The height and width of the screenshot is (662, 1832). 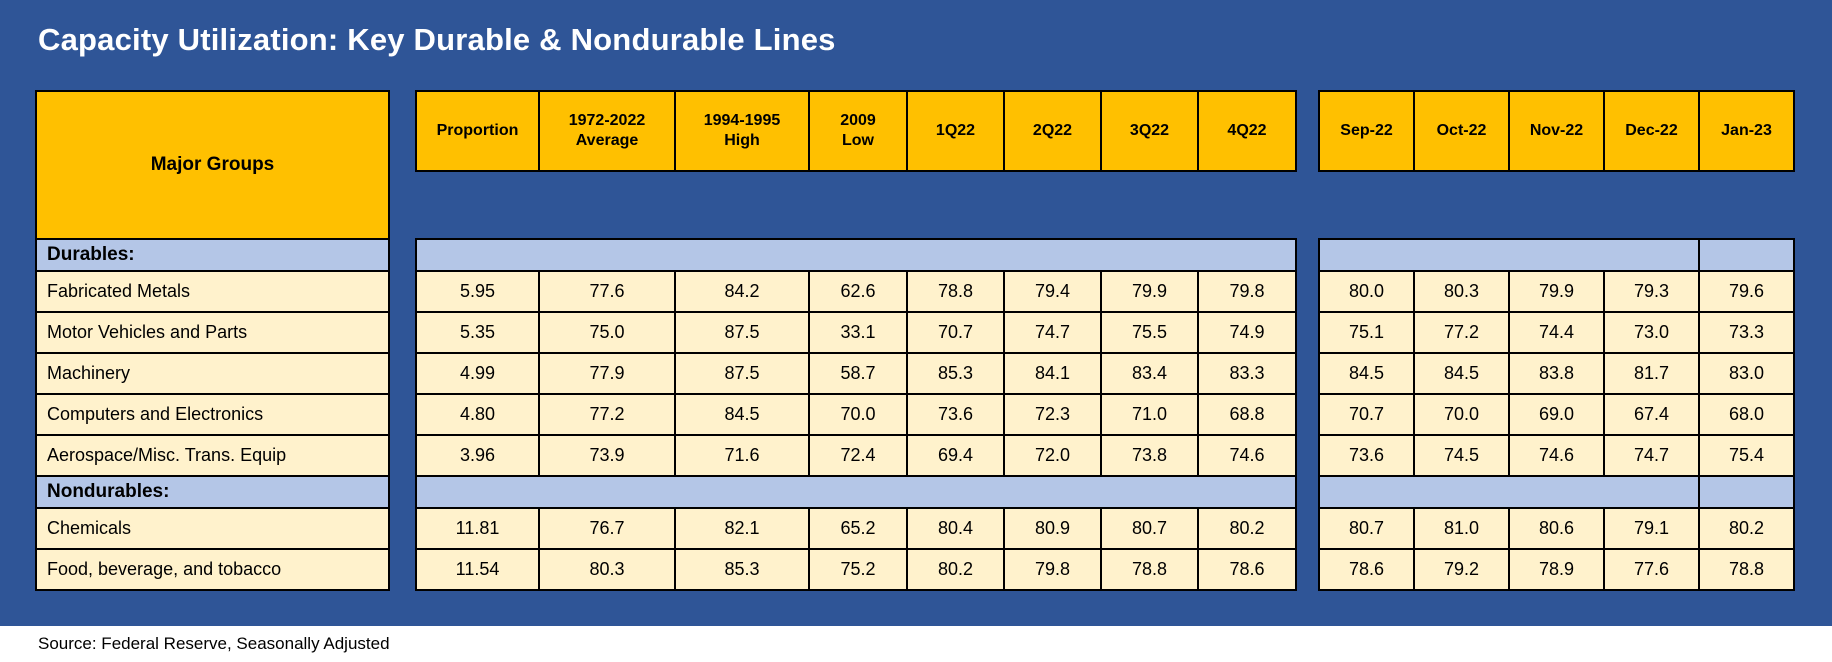 What do you see at coordinates (1461, 291) in the screenshot?
I see `value-cell: 80.3` at bounding box center [1461, 291].